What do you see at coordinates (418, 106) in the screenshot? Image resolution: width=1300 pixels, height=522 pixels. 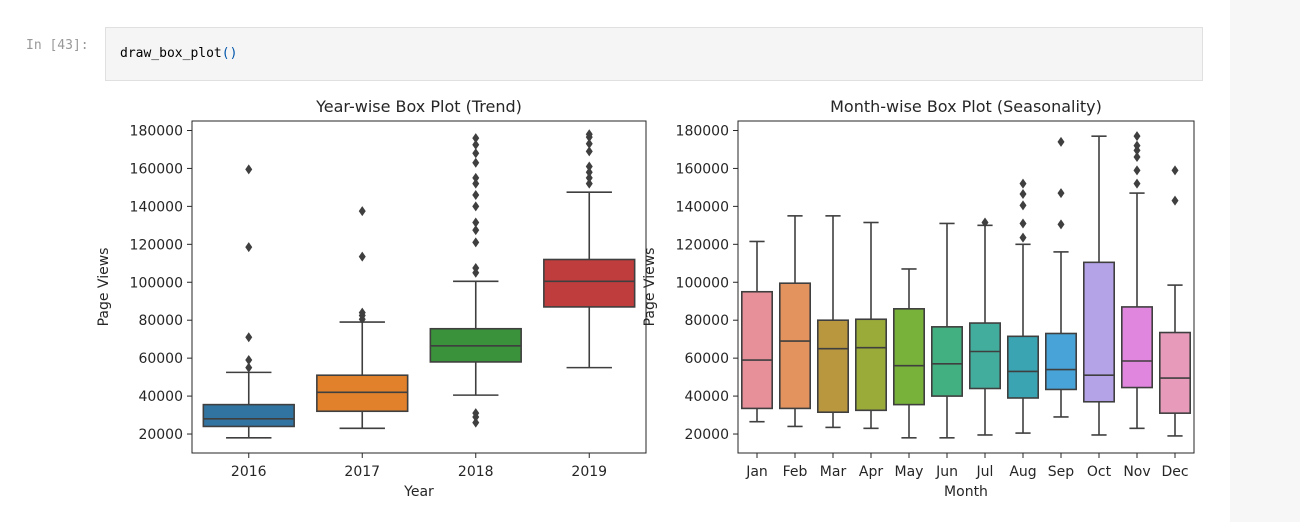 I see `chart-title: Year-wise Box Plot (Trend)` at bounding box center [418, 106].